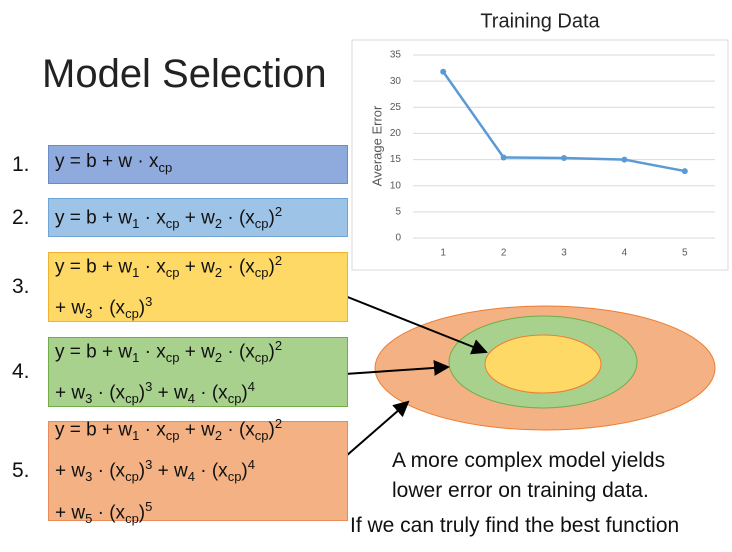 The width and height of the screenshot is (732, 552). I want to click on formula-box: y = b + w1 · xcp + w2 · (xcp)2, so click(198, 217).